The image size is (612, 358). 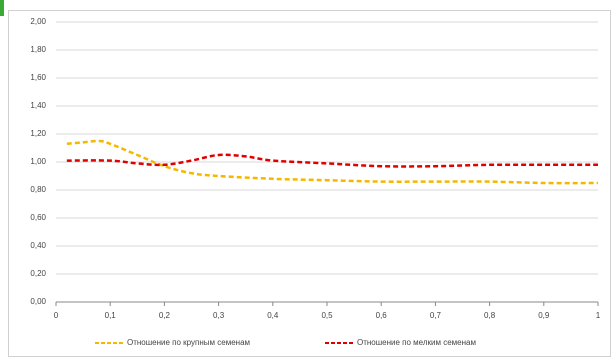 What do you see at coordinates (38, 273) in the screenshot?
I see `y-tick-label: 0,20` at bounding box center [38, 273].